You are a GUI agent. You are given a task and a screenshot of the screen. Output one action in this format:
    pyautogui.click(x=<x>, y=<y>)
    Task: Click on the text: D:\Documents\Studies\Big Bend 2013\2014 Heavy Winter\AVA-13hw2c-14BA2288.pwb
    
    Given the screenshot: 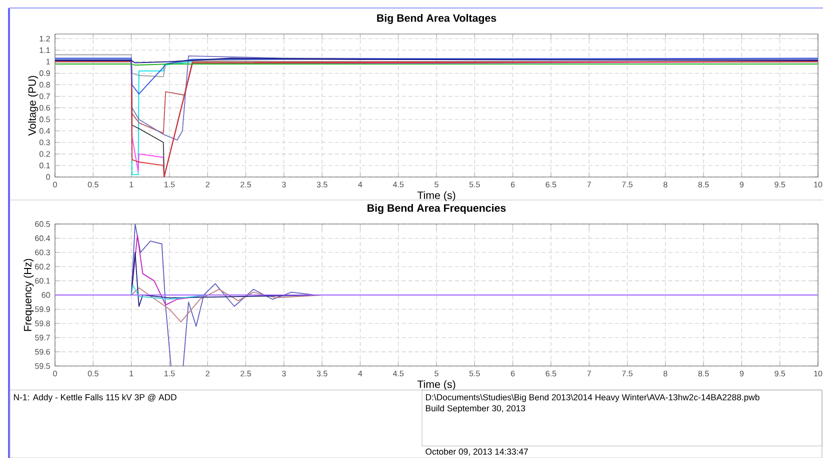 What is the action you would take?
    pyautogui.click(x=593, y=398)
    